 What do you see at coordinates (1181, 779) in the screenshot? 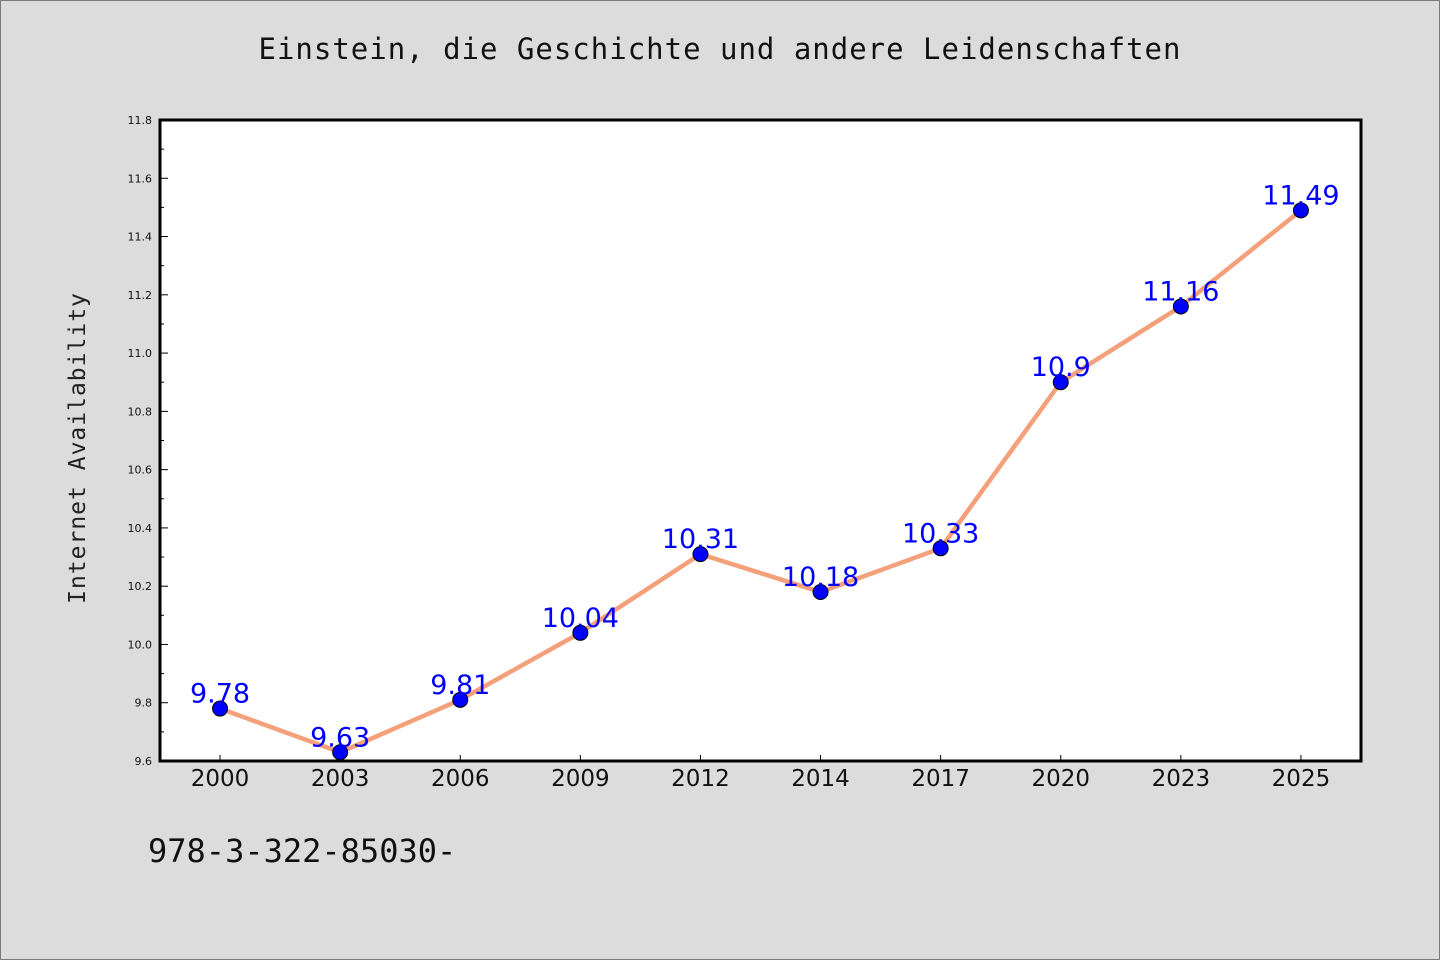
I see `x-tick-label: 2023` at bounding box center [1181, 779].